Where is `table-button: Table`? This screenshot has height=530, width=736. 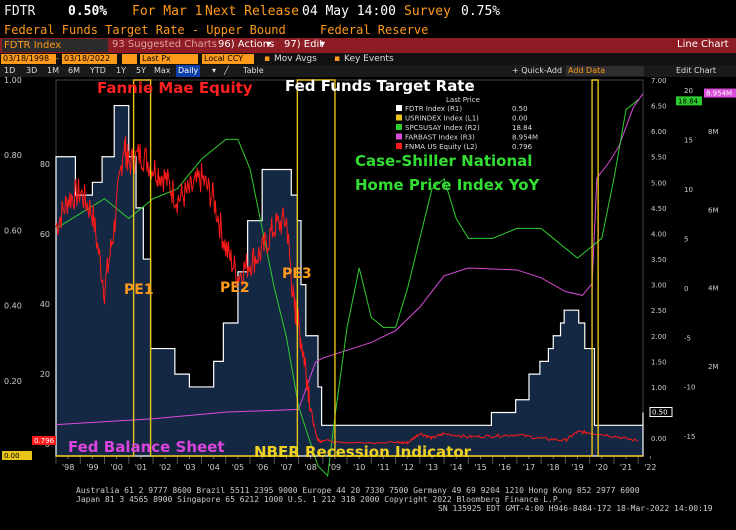
table-button: Table is located at coordinates (253, 70).